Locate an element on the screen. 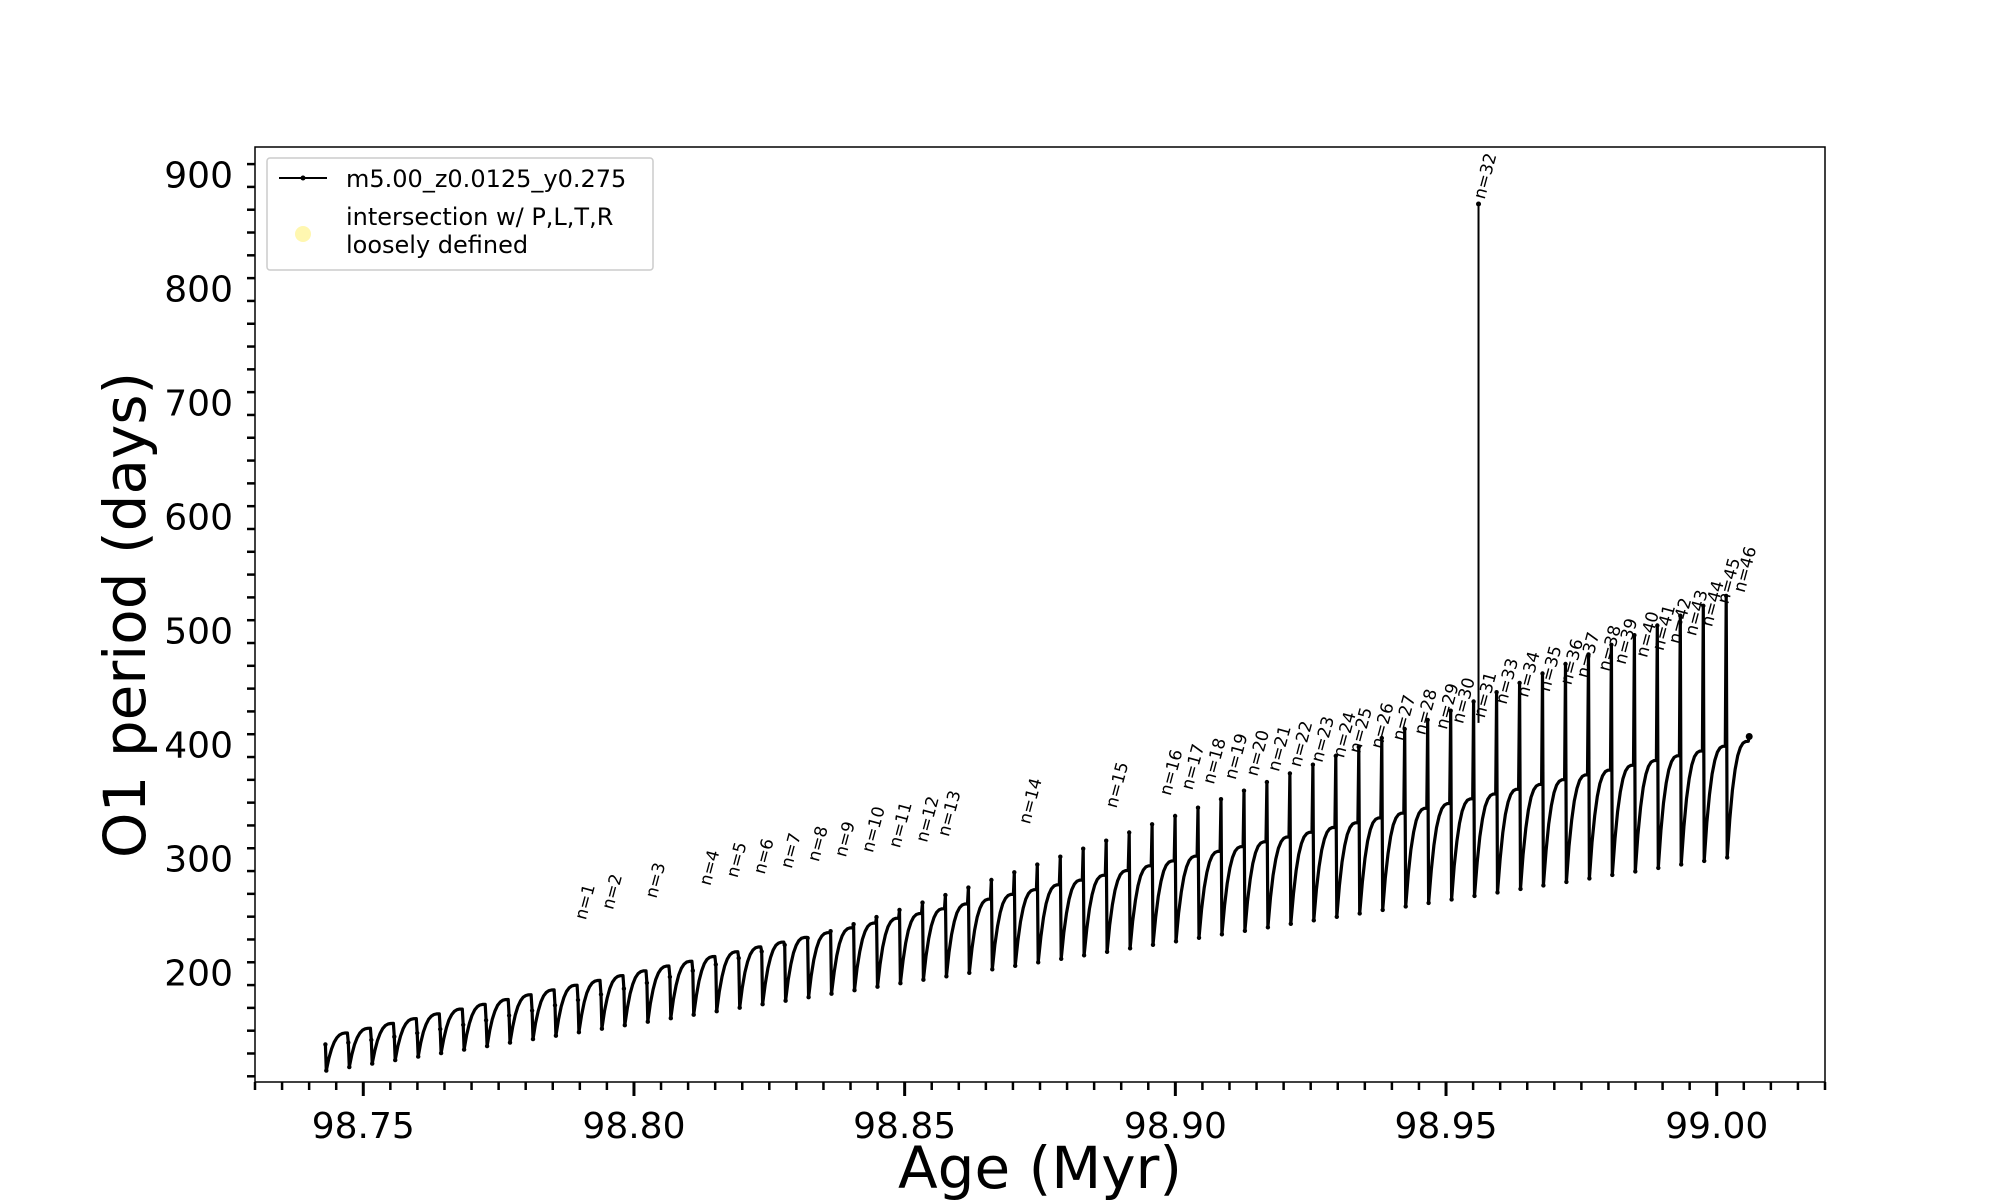 This screenshot has height=1200, width=2000. legend-intersection-label-line2: loosely defined is located at coordinates (437, 245).